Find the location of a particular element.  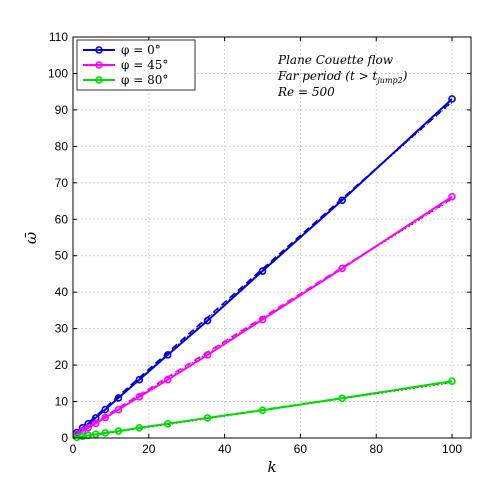

legend-label-2: φ = 80° is located at coordinates (144, 80).